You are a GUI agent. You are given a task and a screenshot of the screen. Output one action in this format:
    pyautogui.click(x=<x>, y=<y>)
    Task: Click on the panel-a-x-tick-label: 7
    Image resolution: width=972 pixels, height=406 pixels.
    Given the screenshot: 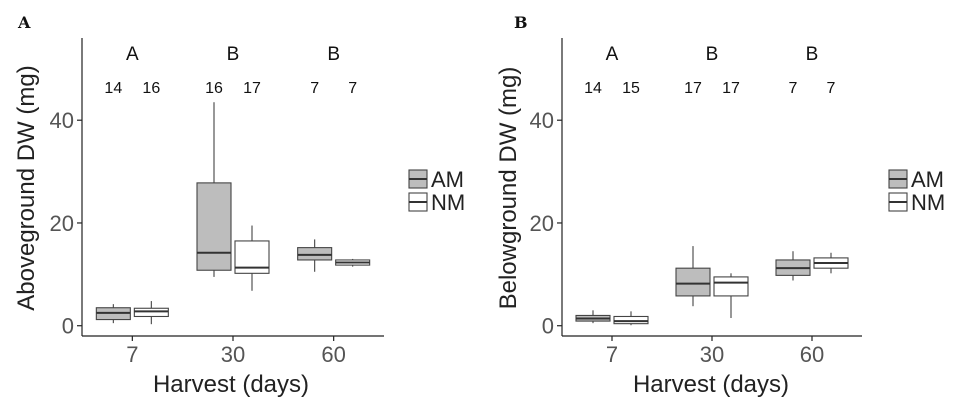 What is the action you would take?
    pyautogui.click(x=132, y=354)
    